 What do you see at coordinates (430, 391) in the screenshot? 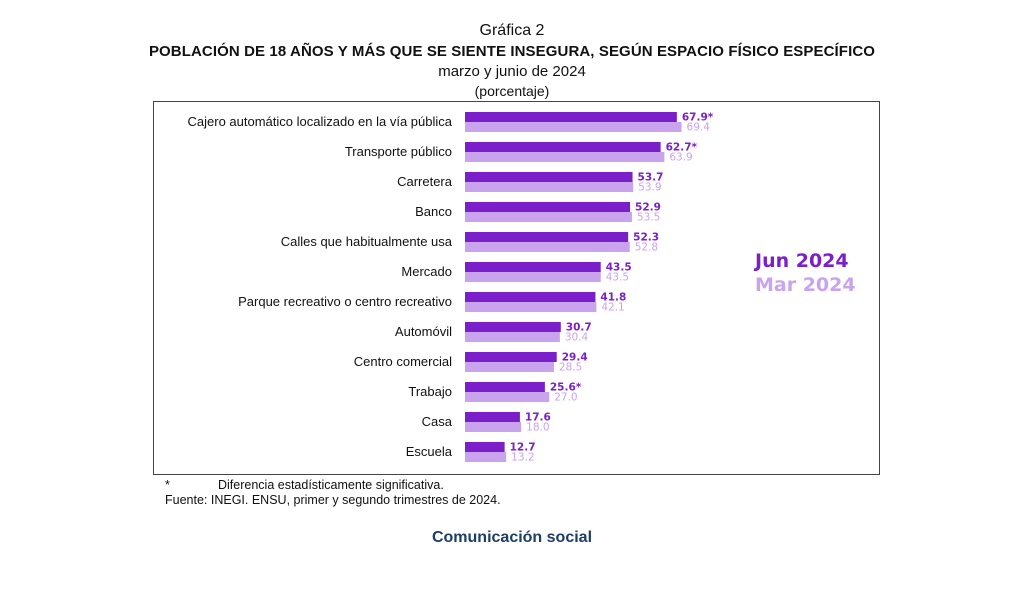
I see `category-label: Trabajo` at bounding box center [430, 391].